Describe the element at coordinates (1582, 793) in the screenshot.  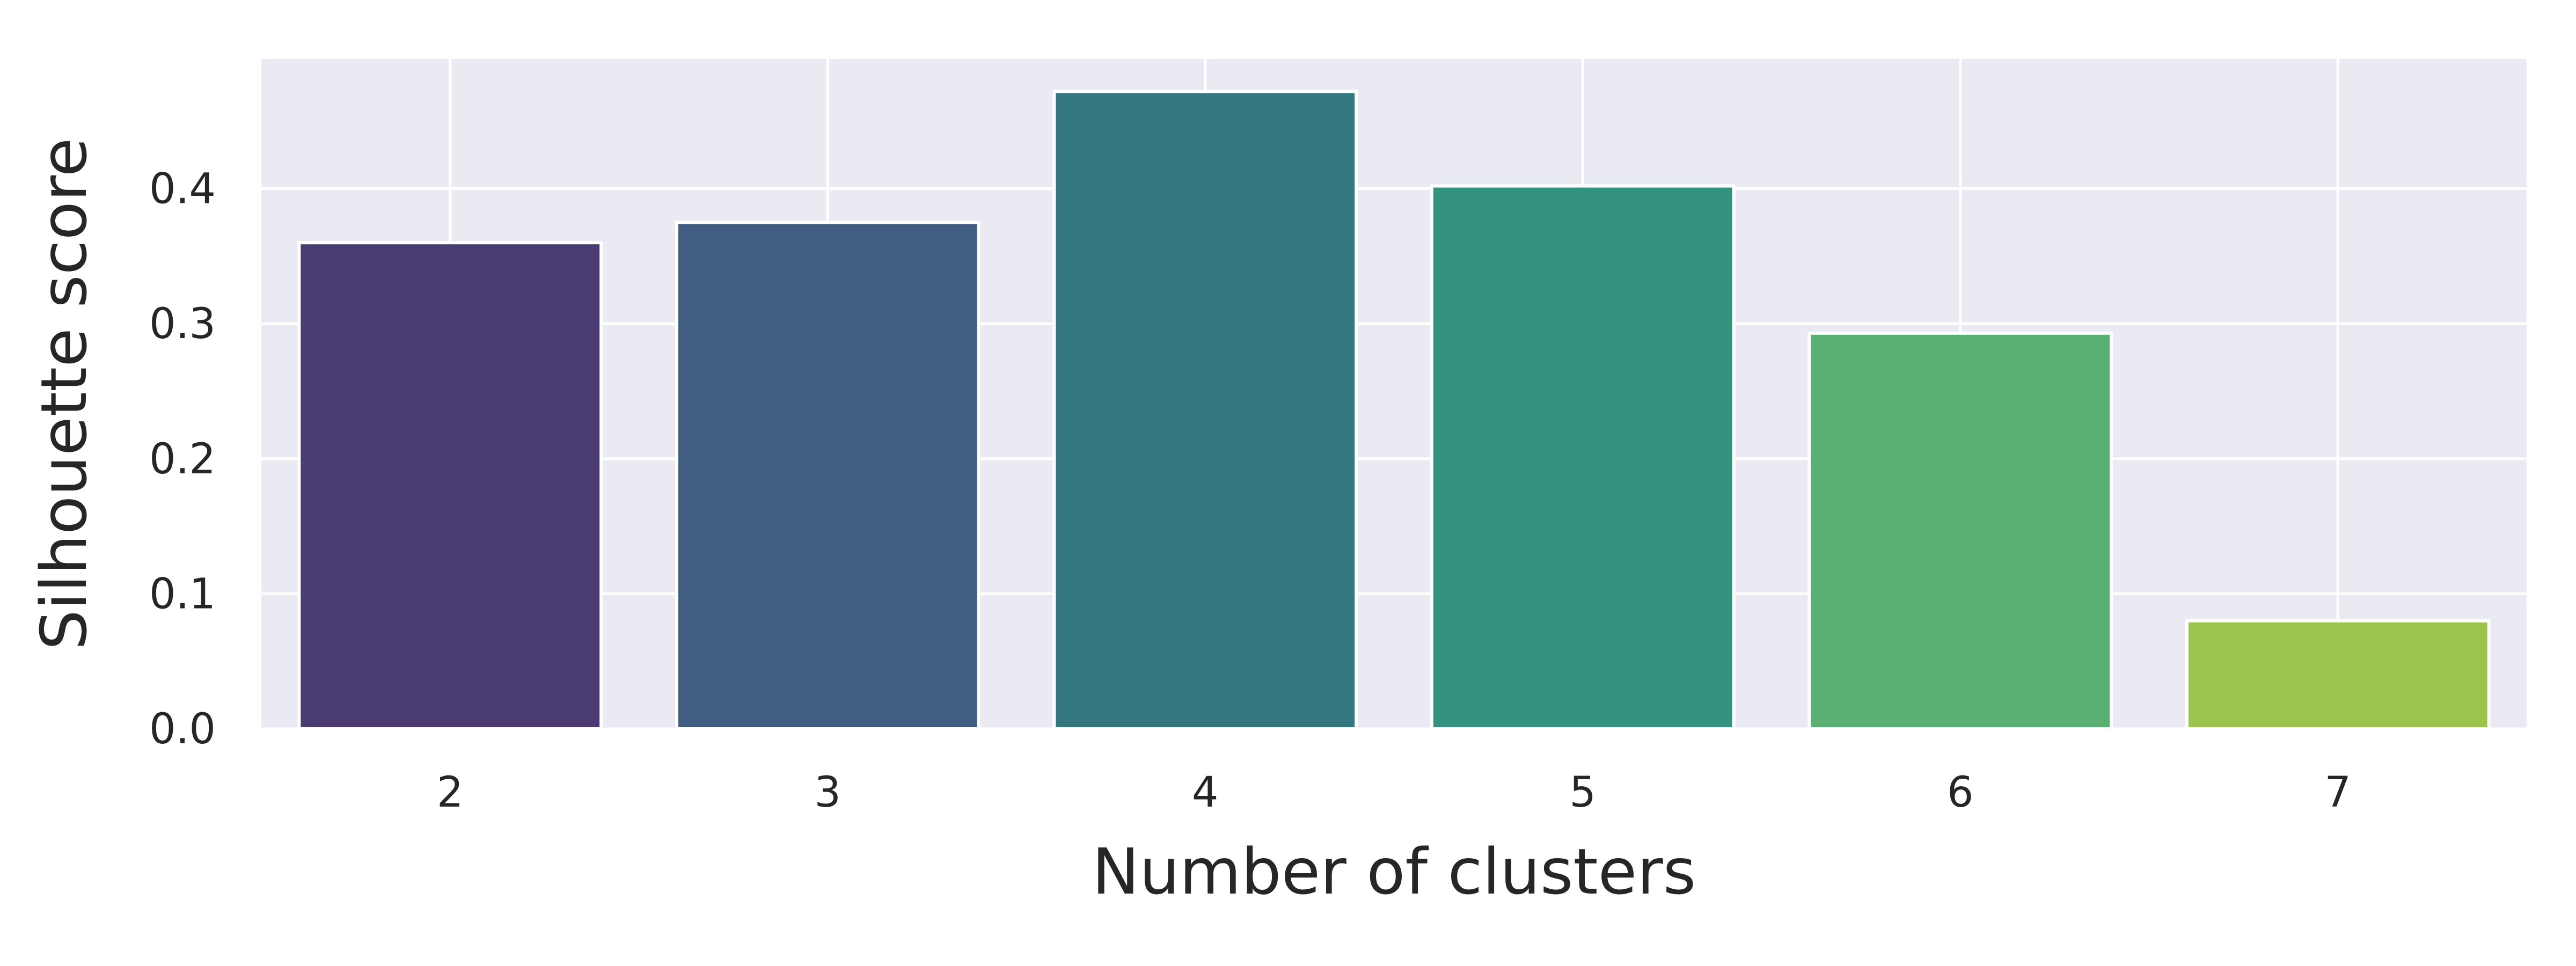
I see `x-tick-label: 5` at that location.